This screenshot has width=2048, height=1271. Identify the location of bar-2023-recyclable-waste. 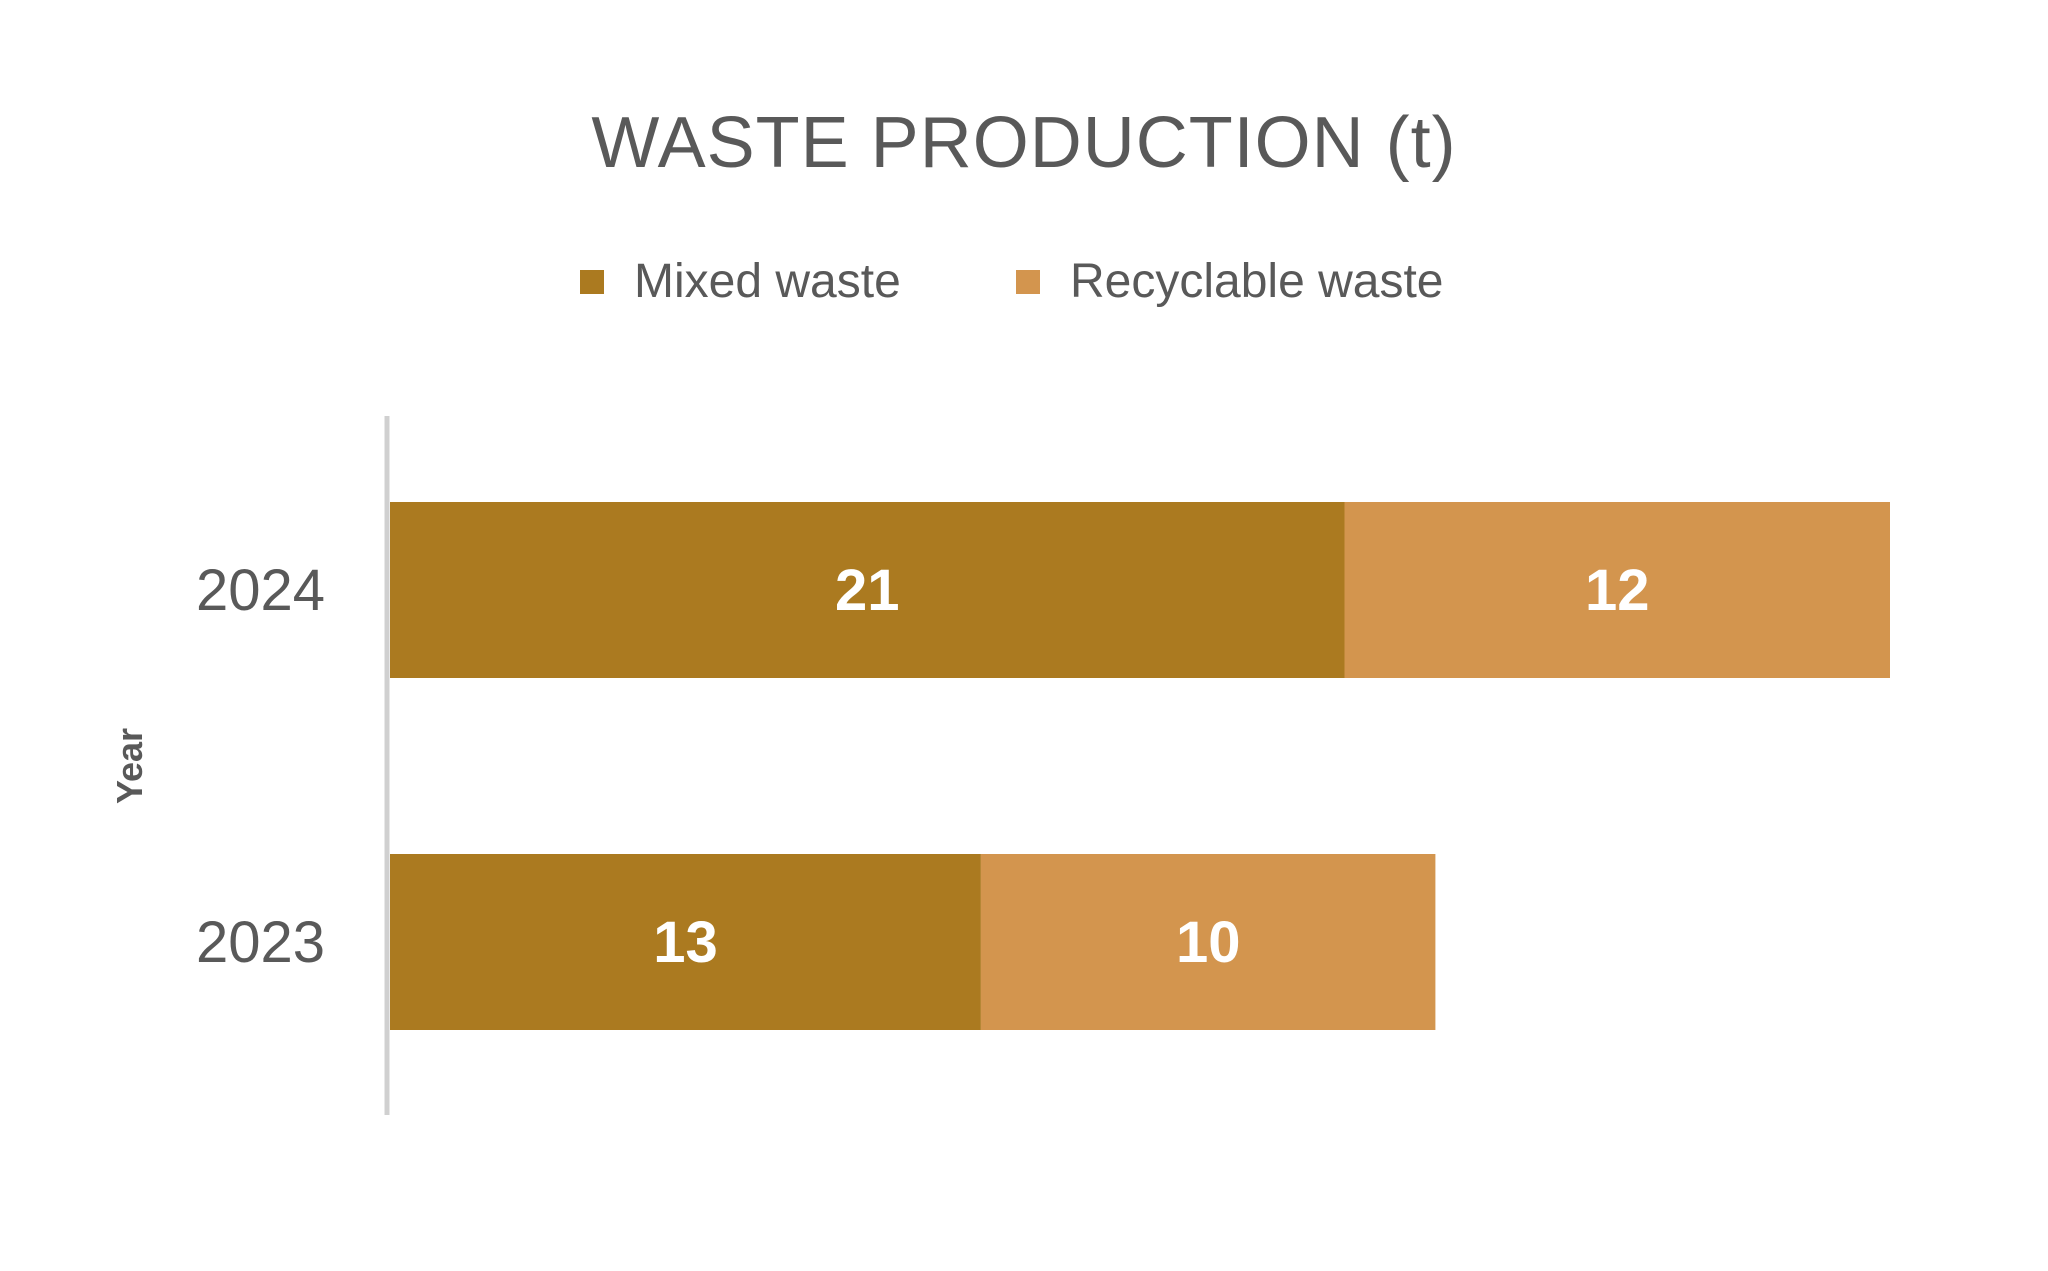
(1208, 942).